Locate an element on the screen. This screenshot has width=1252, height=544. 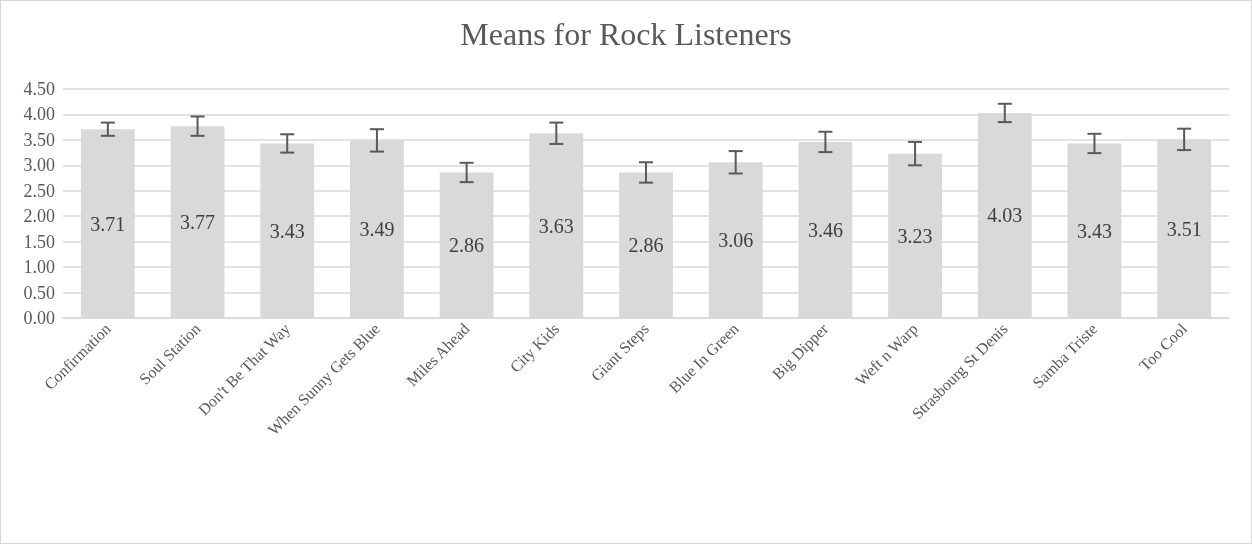
y-tick-label: 1.50 is located at coordinates (39, 241).